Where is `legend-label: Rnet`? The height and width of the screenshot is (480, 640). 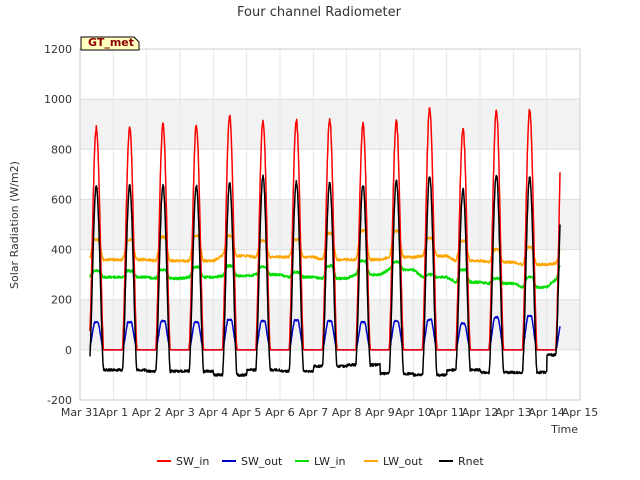
legend-label: Rnet is located at coordinates (471, 461).